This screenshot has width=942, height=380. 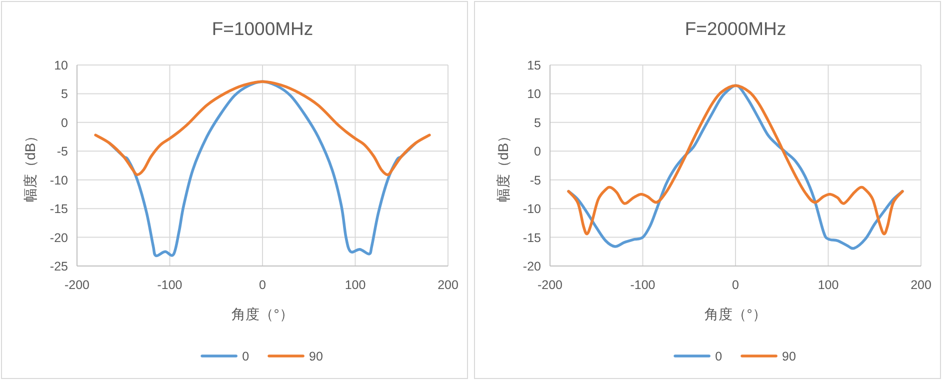 I want to click on y-tick-label: -25, so click(x=59, y=267).